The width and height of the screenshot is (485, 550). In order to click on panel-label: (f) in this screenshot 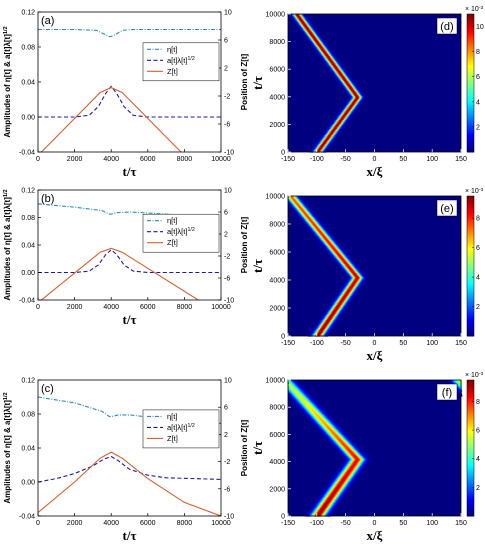, I will do `click(447, 393)`.